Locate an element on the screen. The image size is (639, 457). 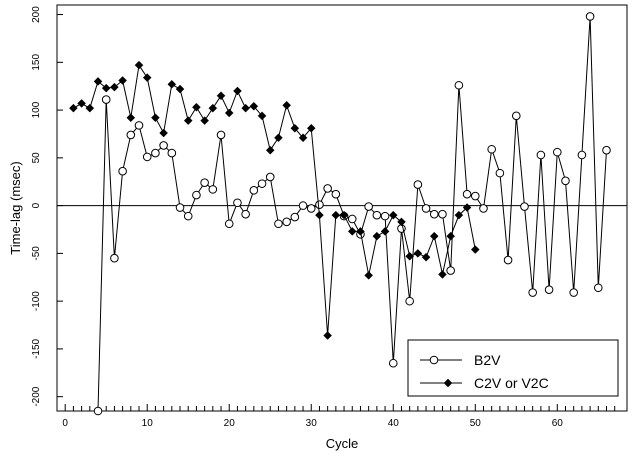
y-tick-label: 200 is located at coordinates (36, 14).